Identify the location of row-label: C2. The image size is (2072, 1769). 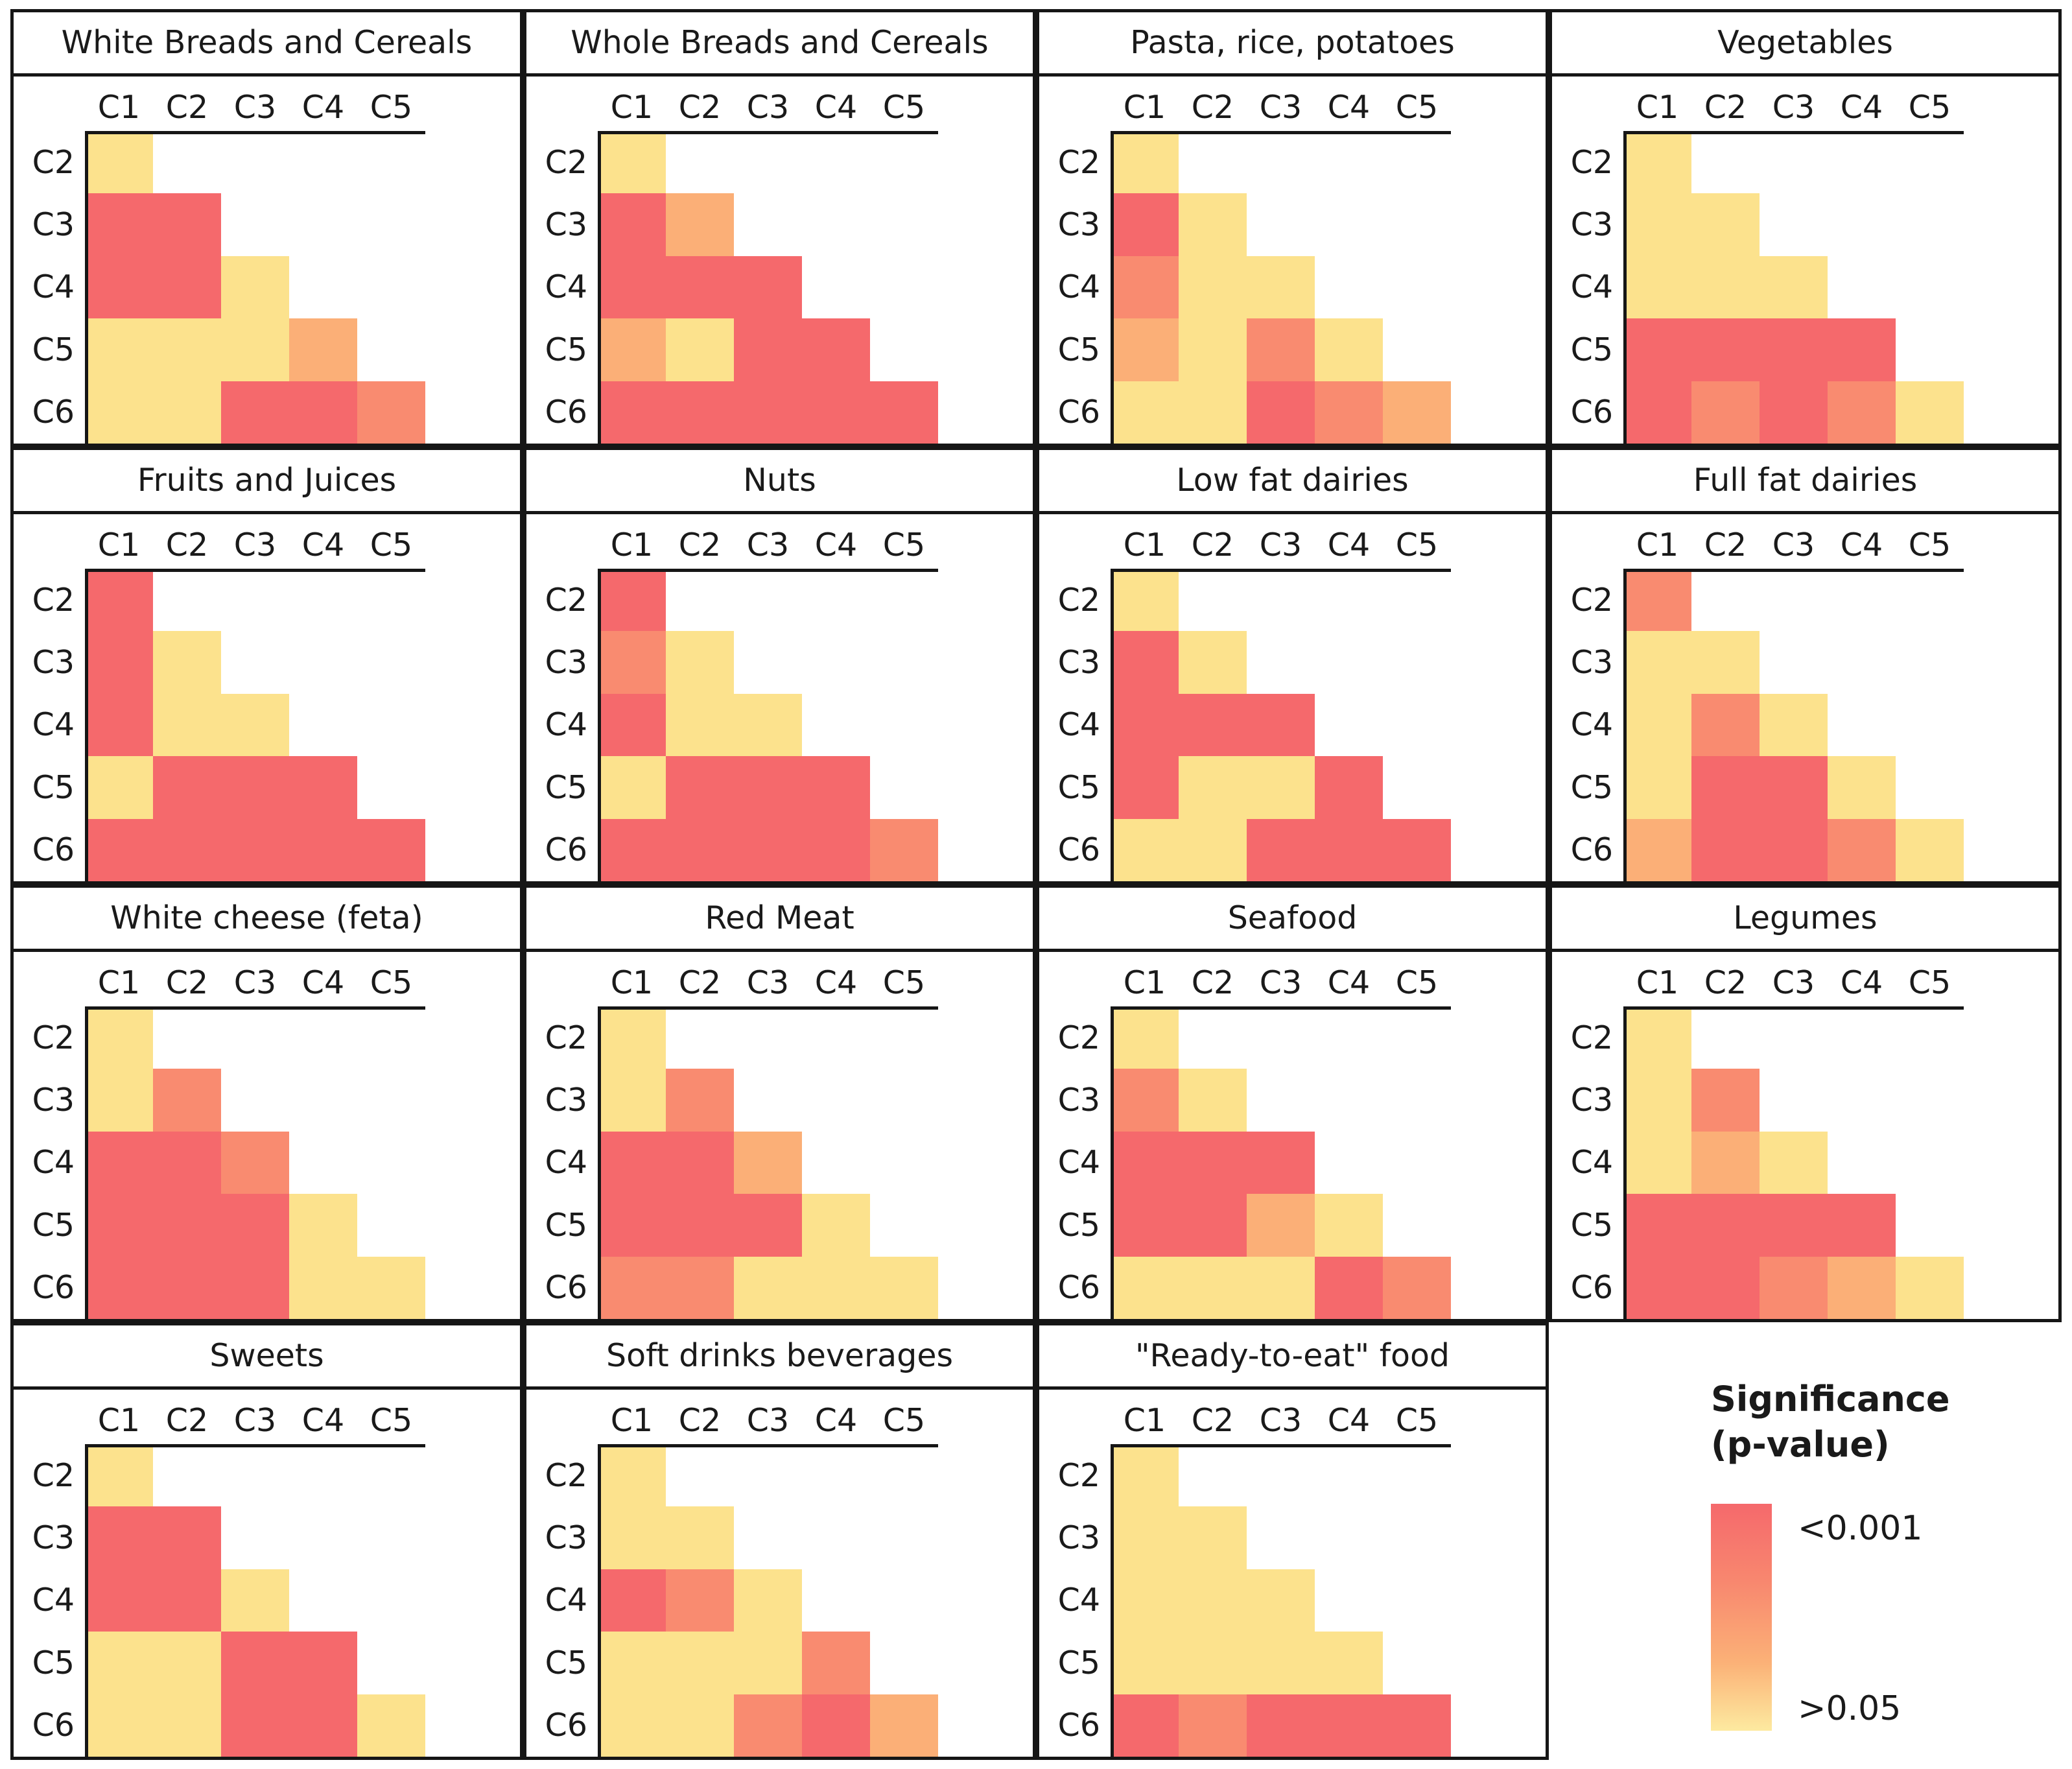
(1591, 162).